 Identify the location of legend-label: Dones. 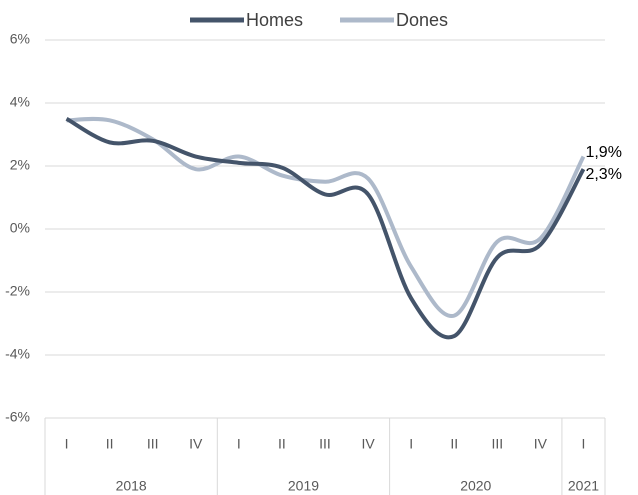
(422, 20).